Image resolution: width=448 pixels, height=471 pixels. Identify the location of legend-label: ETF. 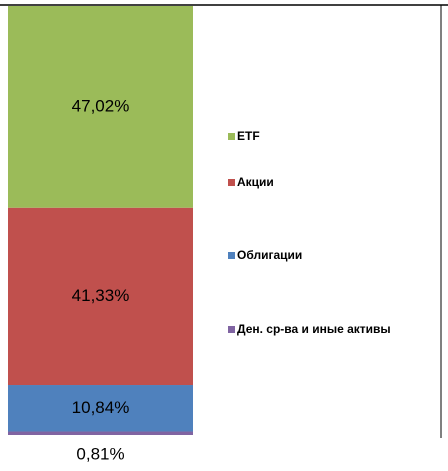
(248, 136).